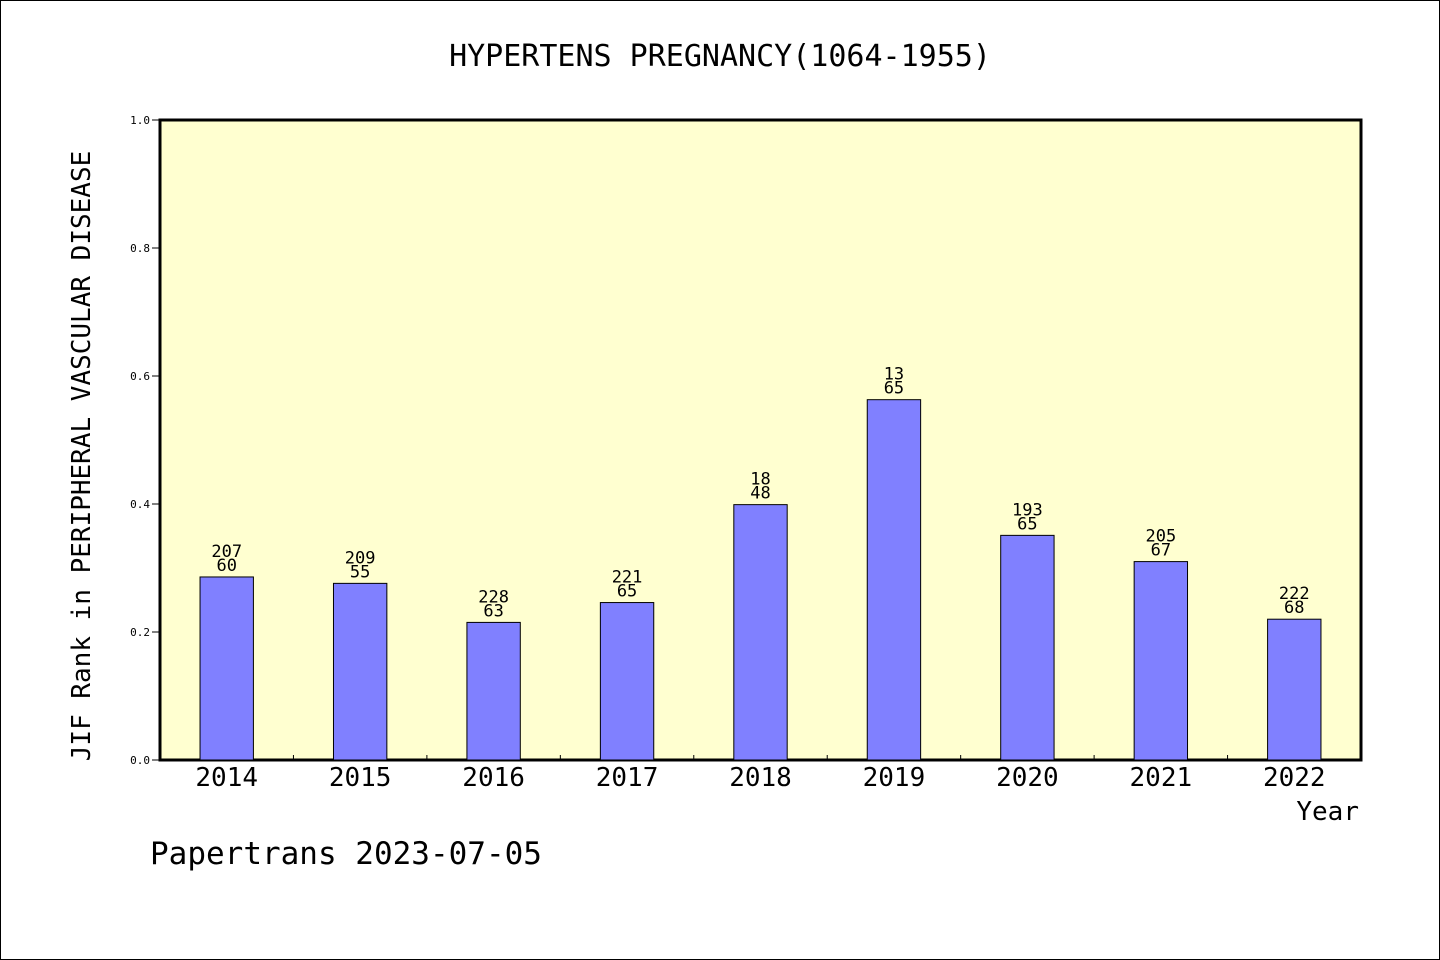 This screenshot has width=1440, height=960. What do you see at coordinates (226, 778) in the screenshot?
I see `x-tick-label-2014: 2014` at bounding box center [226, 778].